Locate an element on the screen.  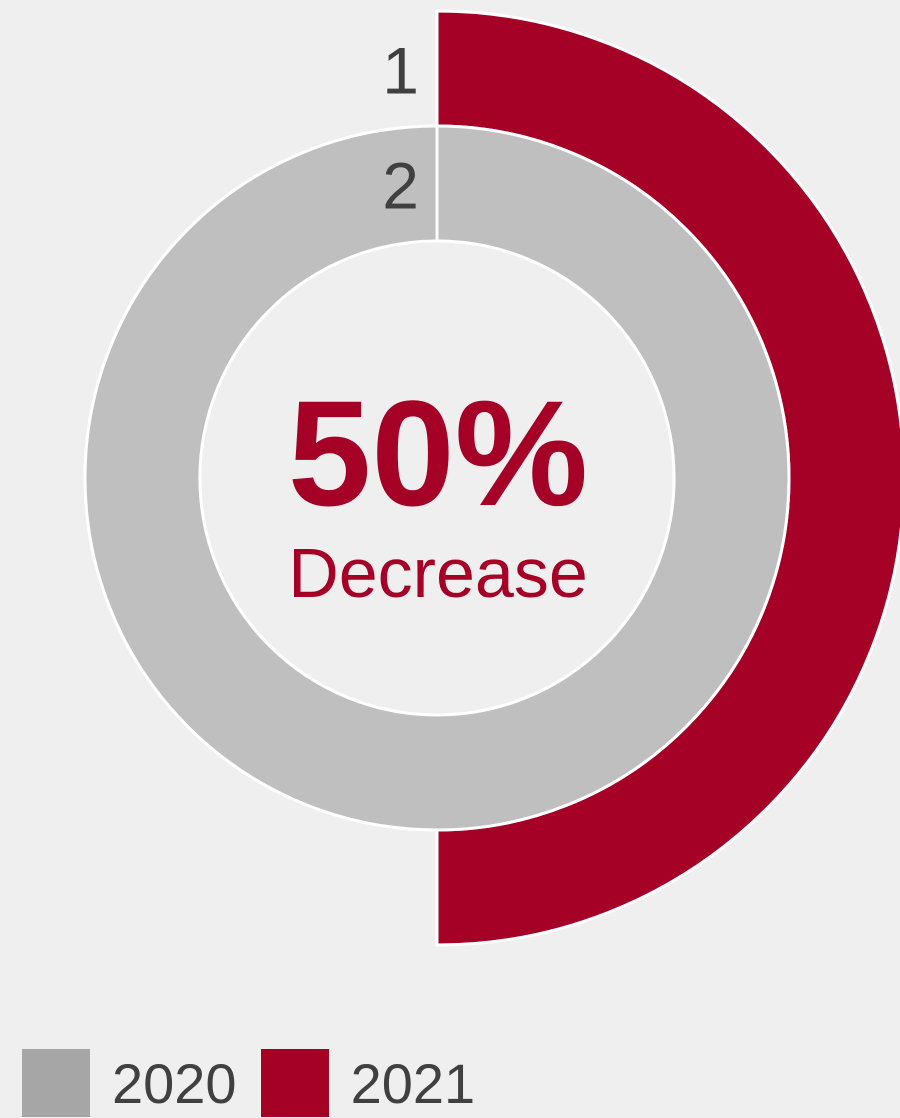
center-percentage: 50% is located at coordinates (438, 453).